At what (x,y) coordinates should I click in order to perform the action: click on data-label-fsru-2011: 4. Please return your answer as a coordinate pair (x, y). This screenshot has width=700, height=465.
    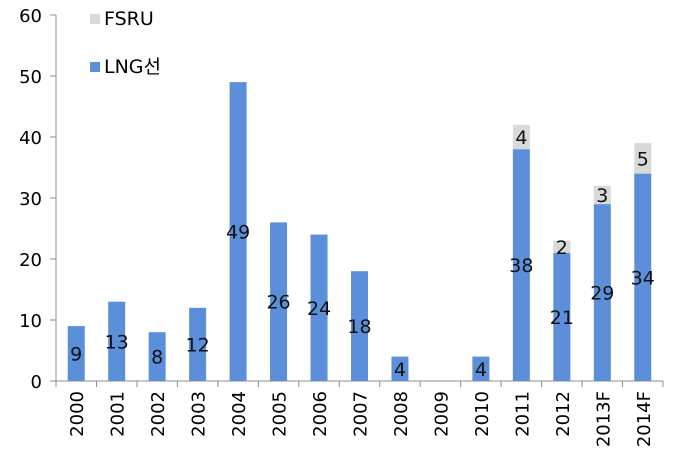
    Looking at the image, I should click on (521, 138).